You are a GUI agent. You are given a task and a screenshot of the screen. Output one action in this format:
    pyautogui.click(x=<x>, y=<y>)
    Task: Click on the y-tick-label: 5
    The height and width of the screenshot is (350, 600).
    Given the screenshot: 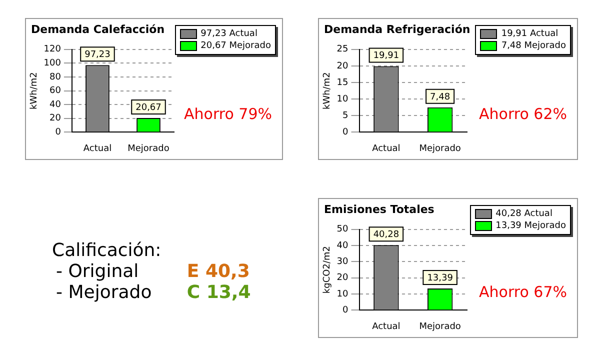 What is the action you would take?
    pyautogui.click(x=345, y=115)
    